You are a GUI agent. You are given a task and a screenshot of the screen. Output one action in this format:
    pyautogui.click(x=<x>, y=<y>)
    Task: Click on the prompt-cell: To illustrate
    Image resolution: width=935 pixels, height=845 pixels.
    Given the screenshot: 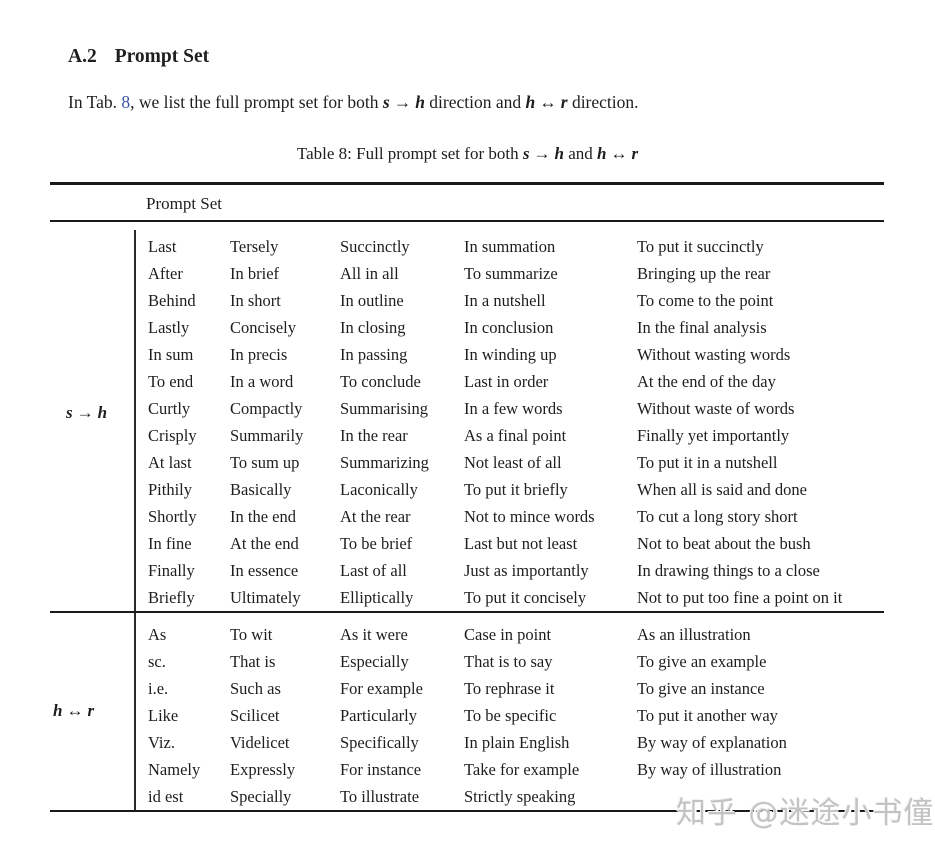 What is the action you would take?
    pyautogui.click(x=380, y=796)
    